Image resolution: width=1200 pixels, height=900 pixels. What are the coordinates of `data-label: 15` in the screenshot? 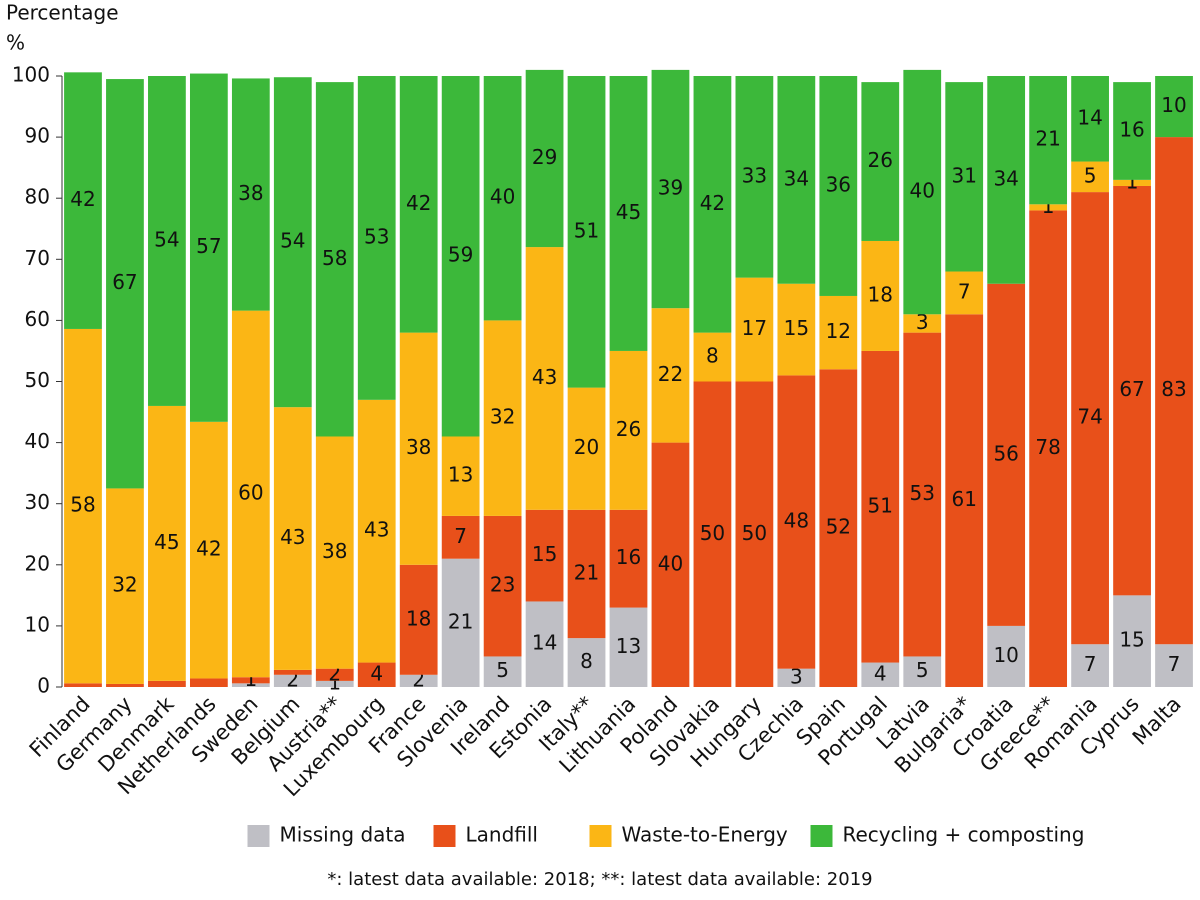 It's located at (544, 554).